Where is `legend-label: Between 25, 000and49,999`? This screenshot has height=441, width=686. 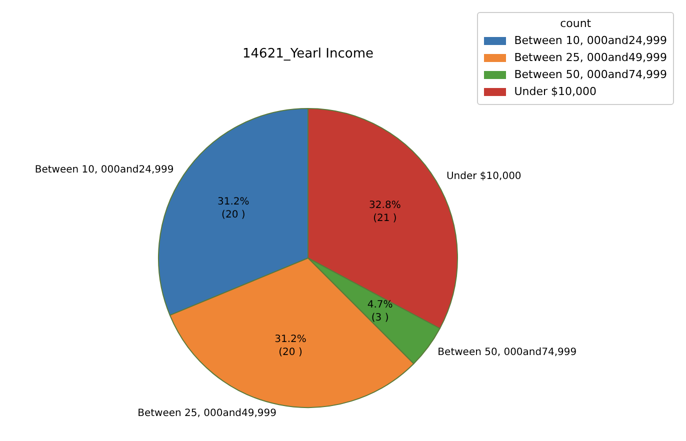
legend-label: Between 25, 000and49,999 is located at coordinates (590, 57).